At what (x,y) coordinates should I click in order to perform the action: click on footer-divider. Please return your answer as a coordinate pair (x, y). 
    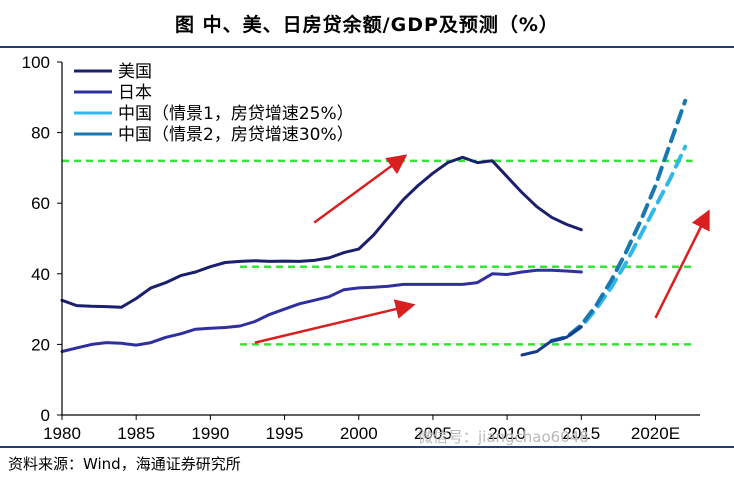
    Looking at the image, I should click on (367, 447).